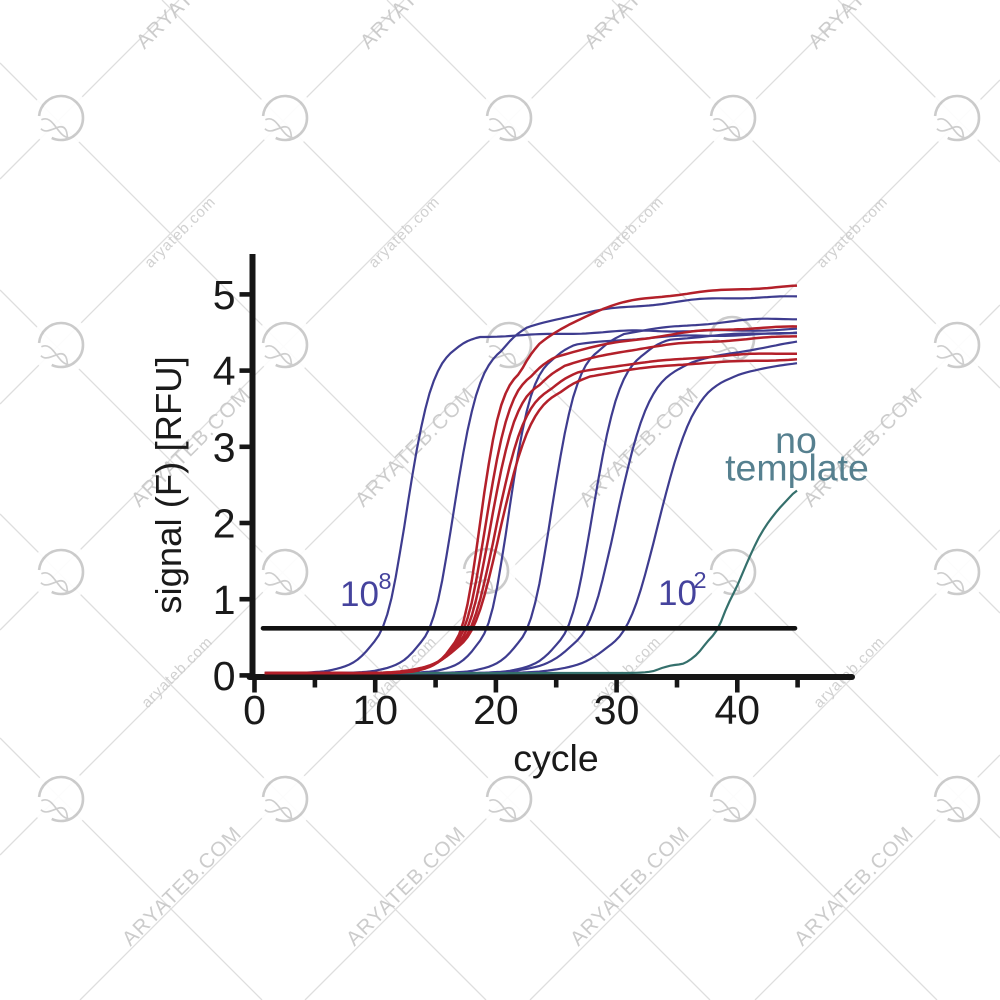 The image size is (1000, 1000). What do you see at coordinates (796, 440) in the screenshot?
I see `svg-text: no` at bounding box center [796, 440].